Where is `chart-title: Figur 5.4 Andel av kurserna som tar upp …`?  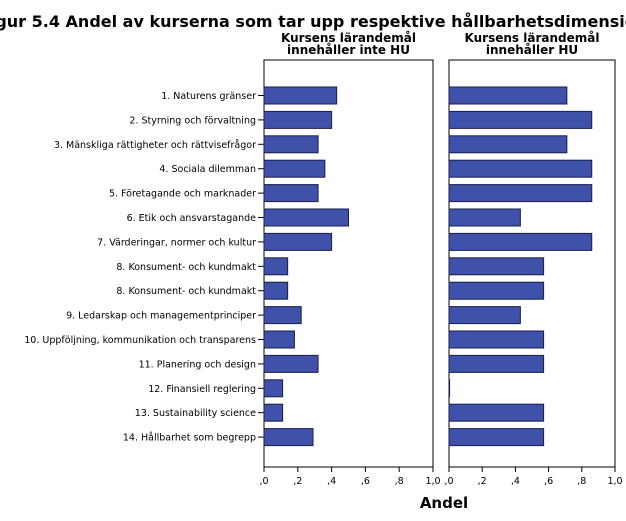
chart-title: Figur 5.4 Andel av kurserna som tar upp … is located at coordinates (313, 21).